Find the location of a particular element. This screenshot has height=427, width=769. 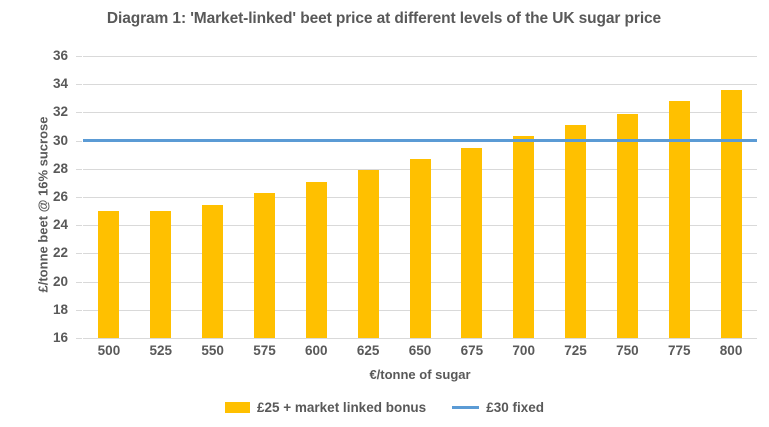

x-tick-label: 625 is located at coordinates (368, 350).